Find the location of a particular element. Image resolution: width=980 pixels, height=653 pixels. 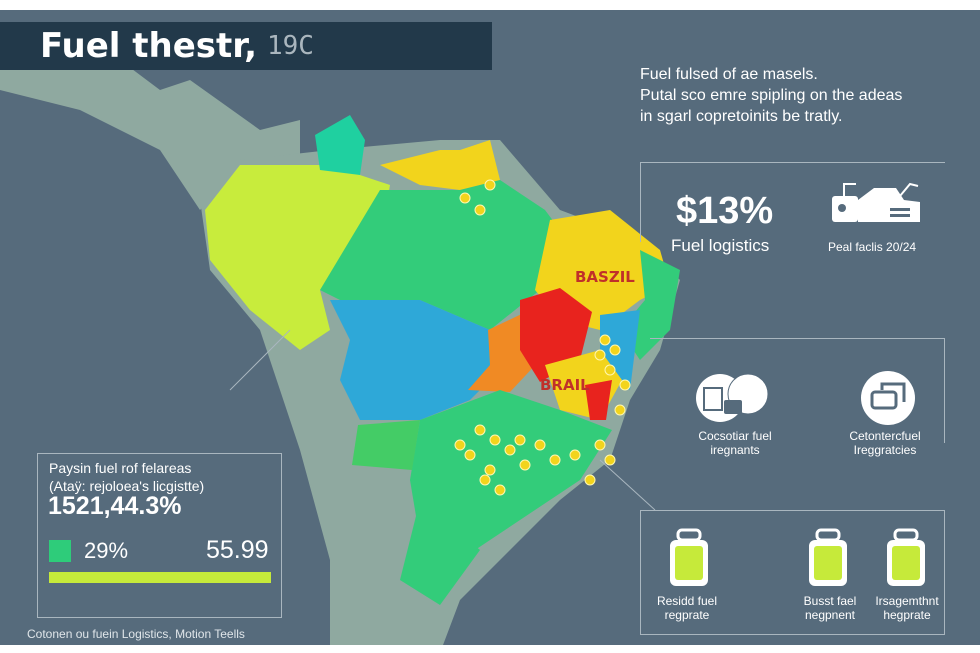

feature-label: Cocsotiar fuel is located at coordinates (735, 436).